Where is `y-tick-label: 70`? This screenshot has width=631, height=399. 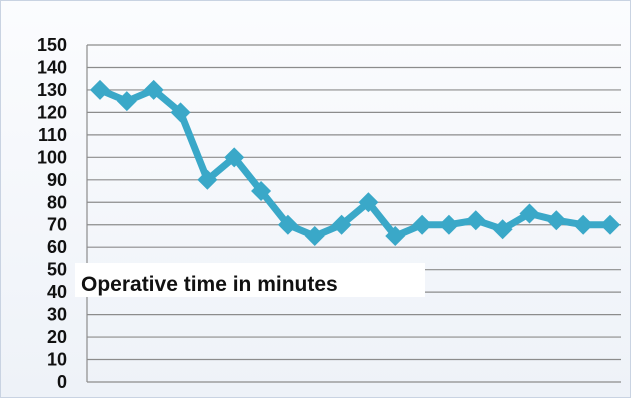
y-tick-label: 70 is located at coordinates (57, 225).